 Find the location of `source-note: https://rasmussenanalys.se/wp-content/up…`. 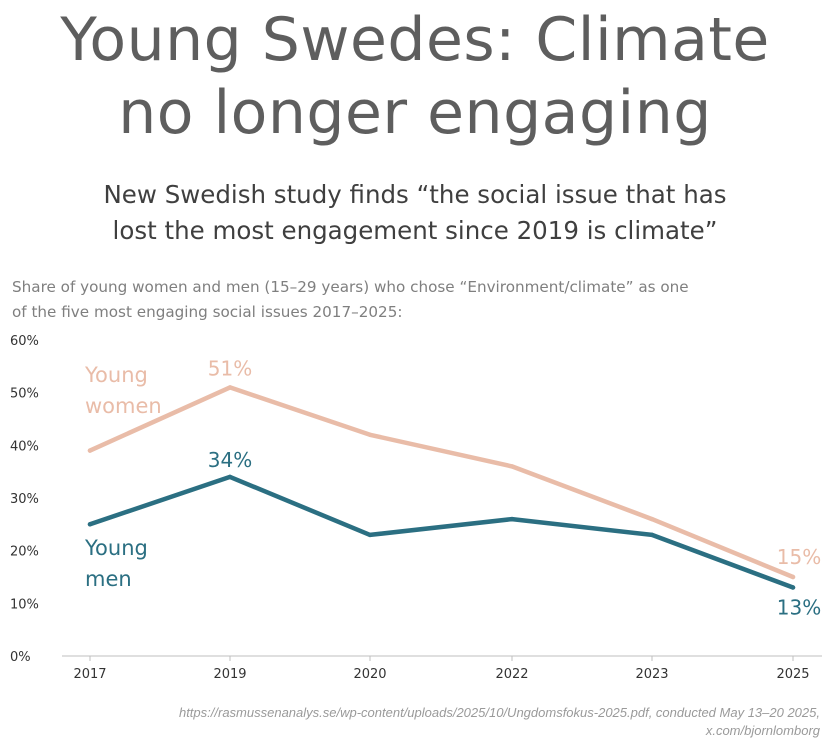

source-note: https://rasmussenanalys.se/wp-content/up… is located at coordinates (499, 722).